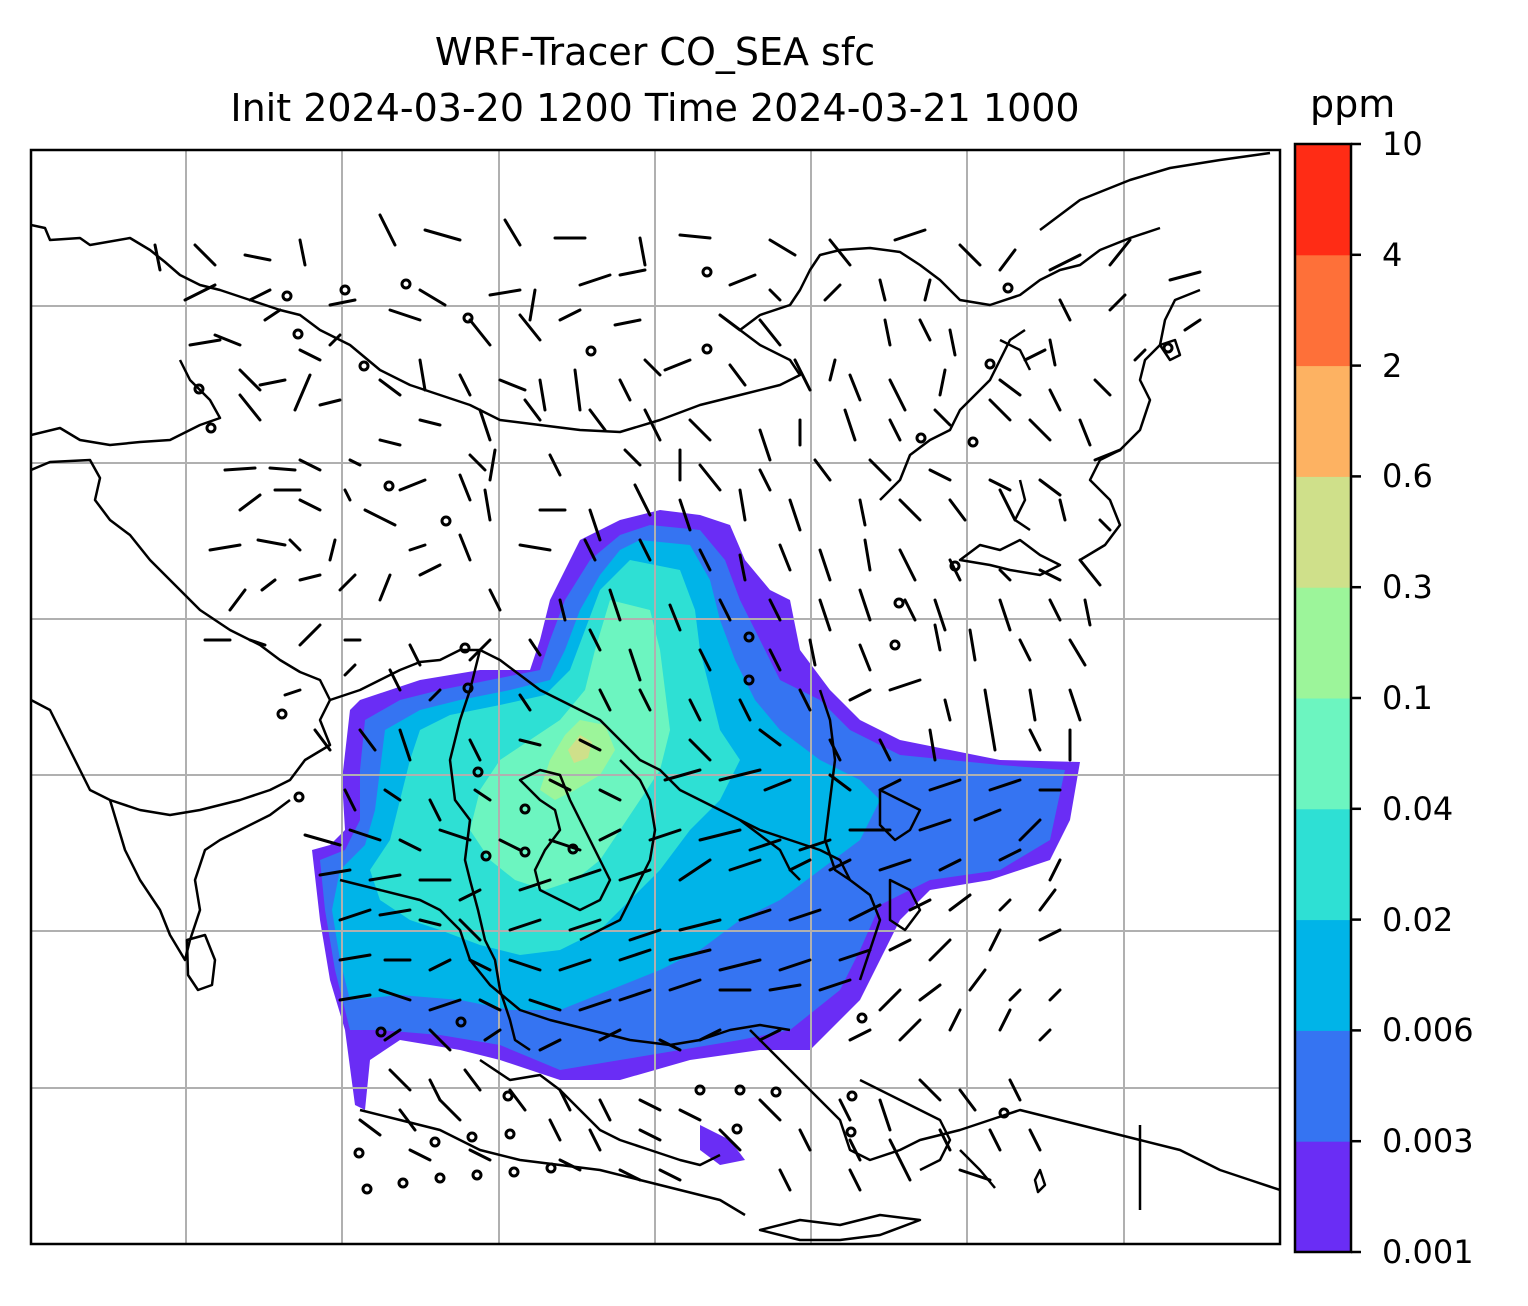  Describe the element at coordinates (1407, 587) in the screenshot. I see `colorbar-tick-label: 0.3` at that location.